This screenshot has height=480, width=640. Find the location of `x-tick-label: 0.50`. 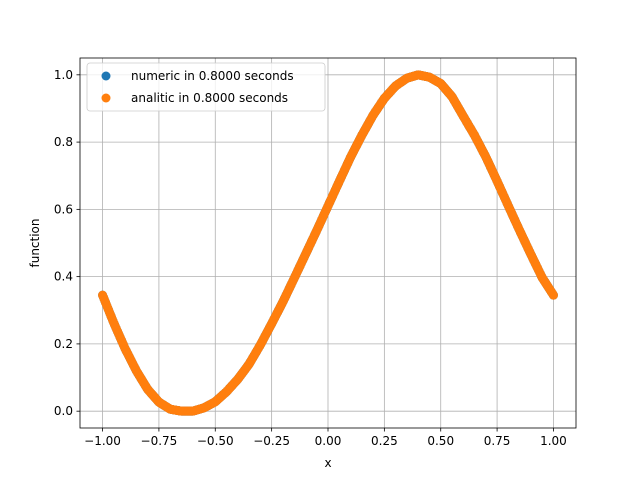

x-tick-label: 0.50 is located at coordinates (440, 441).